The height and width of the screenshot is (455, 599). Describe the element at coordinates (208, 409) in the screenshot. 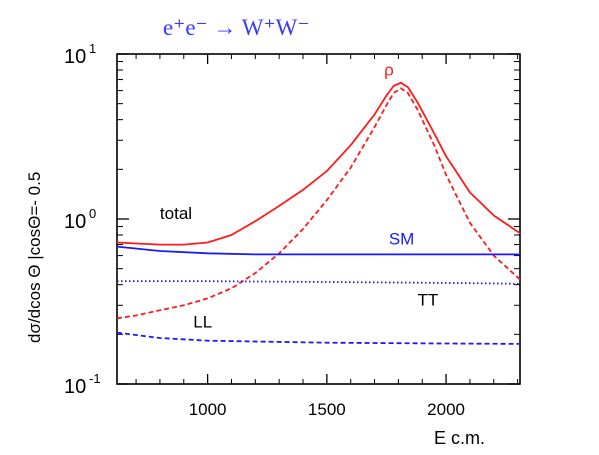

I see `x-tick-label: 1000` at that location.